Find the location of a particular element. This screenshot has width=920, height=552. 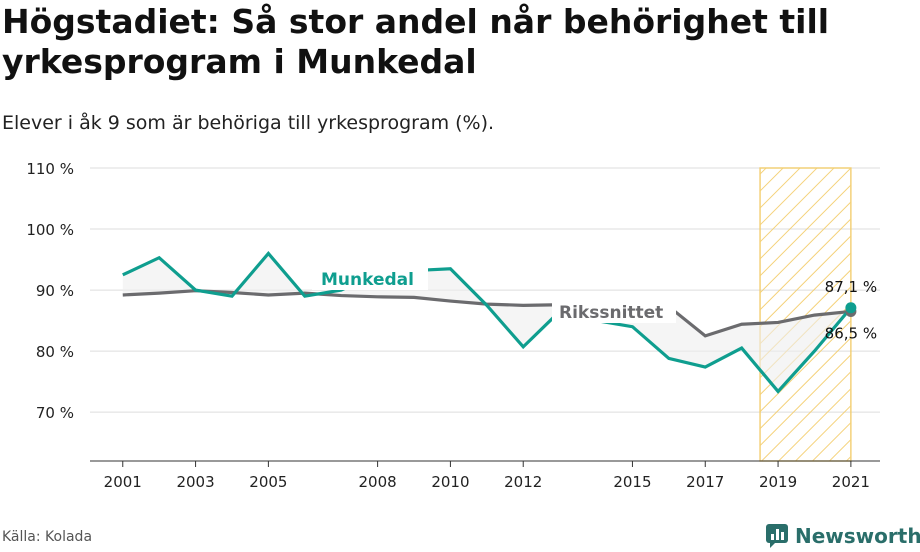

newsworthy-logo-icon is located at coordinates (777, 536).